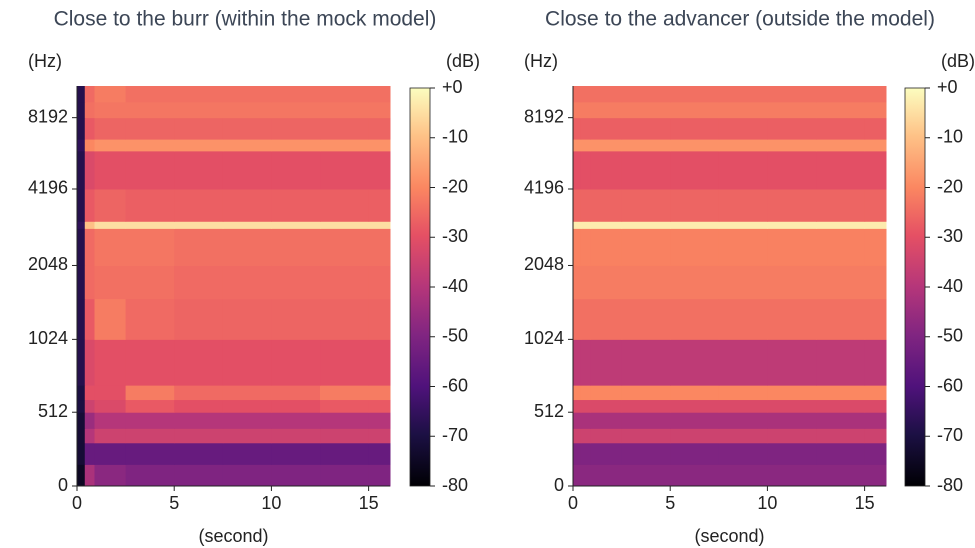 Image resolution: width=975 pixels, height=548 pixels. What do you see at coordinates (729, 536) in the screenshot?
I see `x-axis-label: (second)` at bounding box center [729, 536].